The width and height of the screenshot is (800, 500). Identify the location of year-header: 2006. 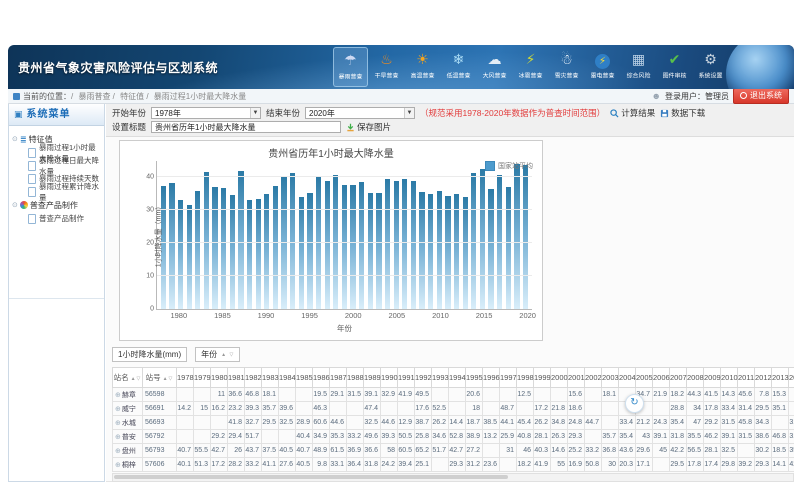
(661, 377).